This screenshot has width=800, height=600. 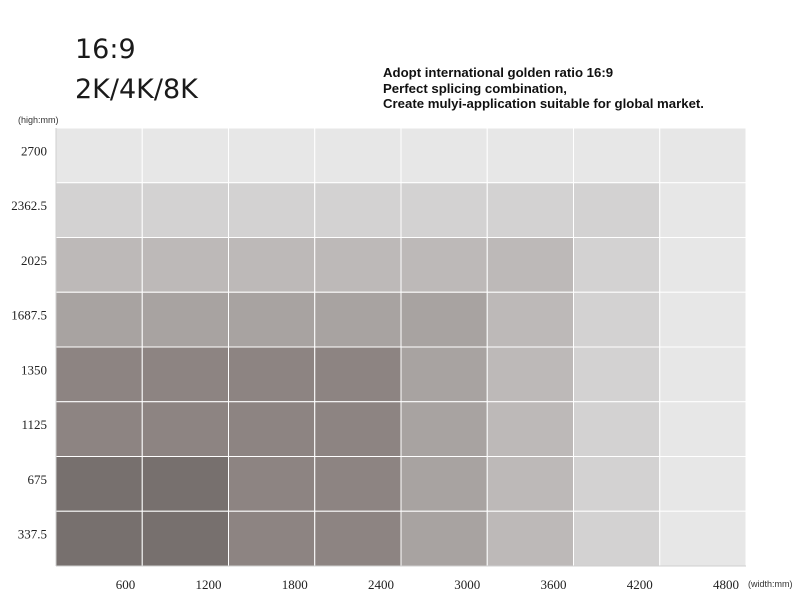 I want to click on y-tick-label: 1687.5, so click(x=29, y=315).